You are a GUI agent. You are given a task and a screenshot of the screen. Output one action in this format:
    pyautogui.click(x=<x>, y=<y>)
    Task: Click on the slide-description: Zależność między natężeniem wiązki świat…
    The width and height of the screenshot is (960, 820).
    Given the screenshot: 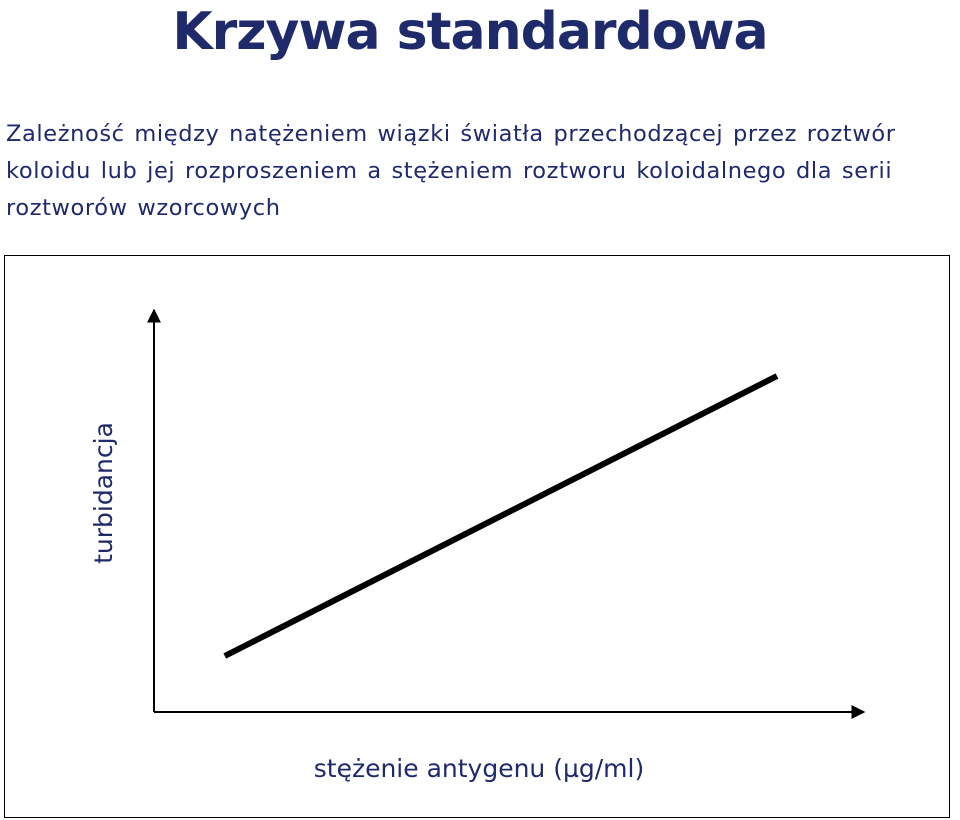 What is the action you would take?
    pyautogui.click(x=451, y=171)
    